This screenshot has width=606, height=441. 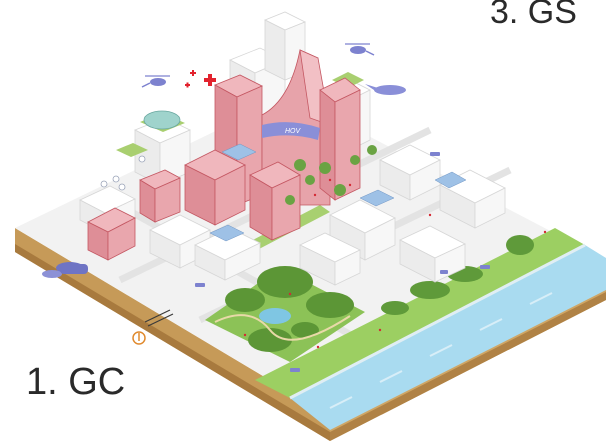 What do you see at coordinates (282, 327) in the screenshot?
I see `park-path` at bounding box center [282, 327].